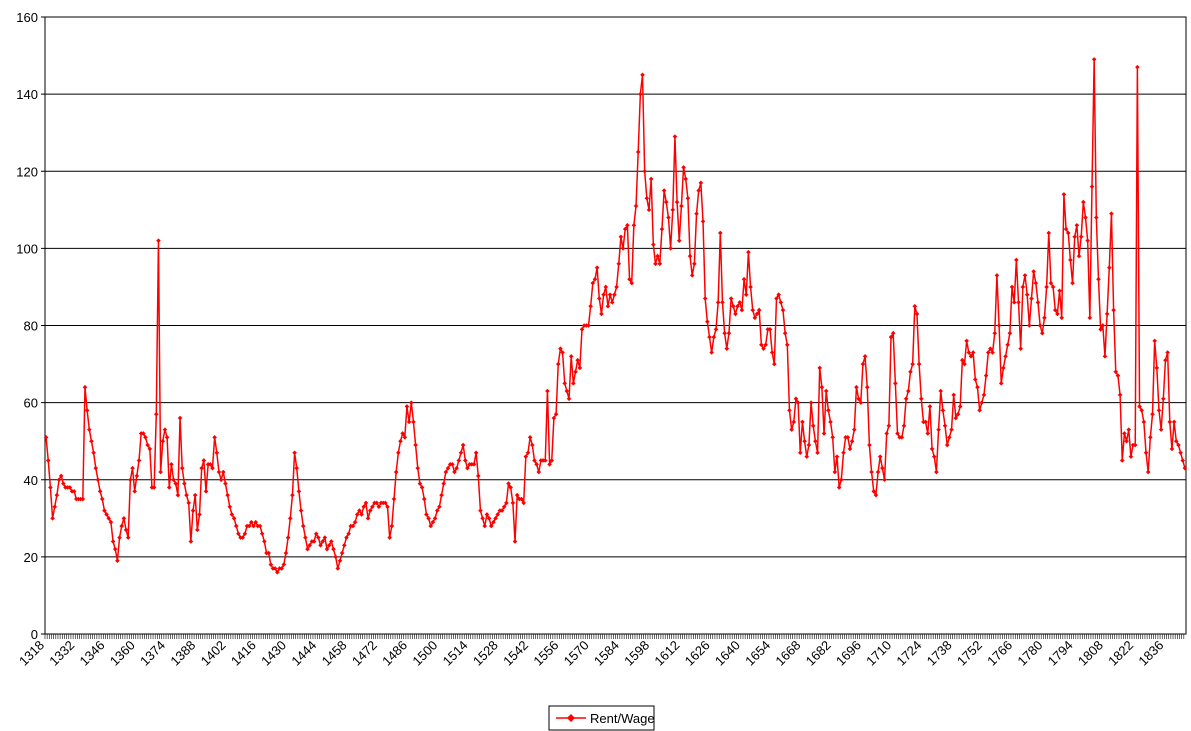 This screenshot has height=731, width=1191. What do you see at coordinates (273, 653) in the screenshot?
I see `x-tick-label: 1430` at bounding box center [273, 653].